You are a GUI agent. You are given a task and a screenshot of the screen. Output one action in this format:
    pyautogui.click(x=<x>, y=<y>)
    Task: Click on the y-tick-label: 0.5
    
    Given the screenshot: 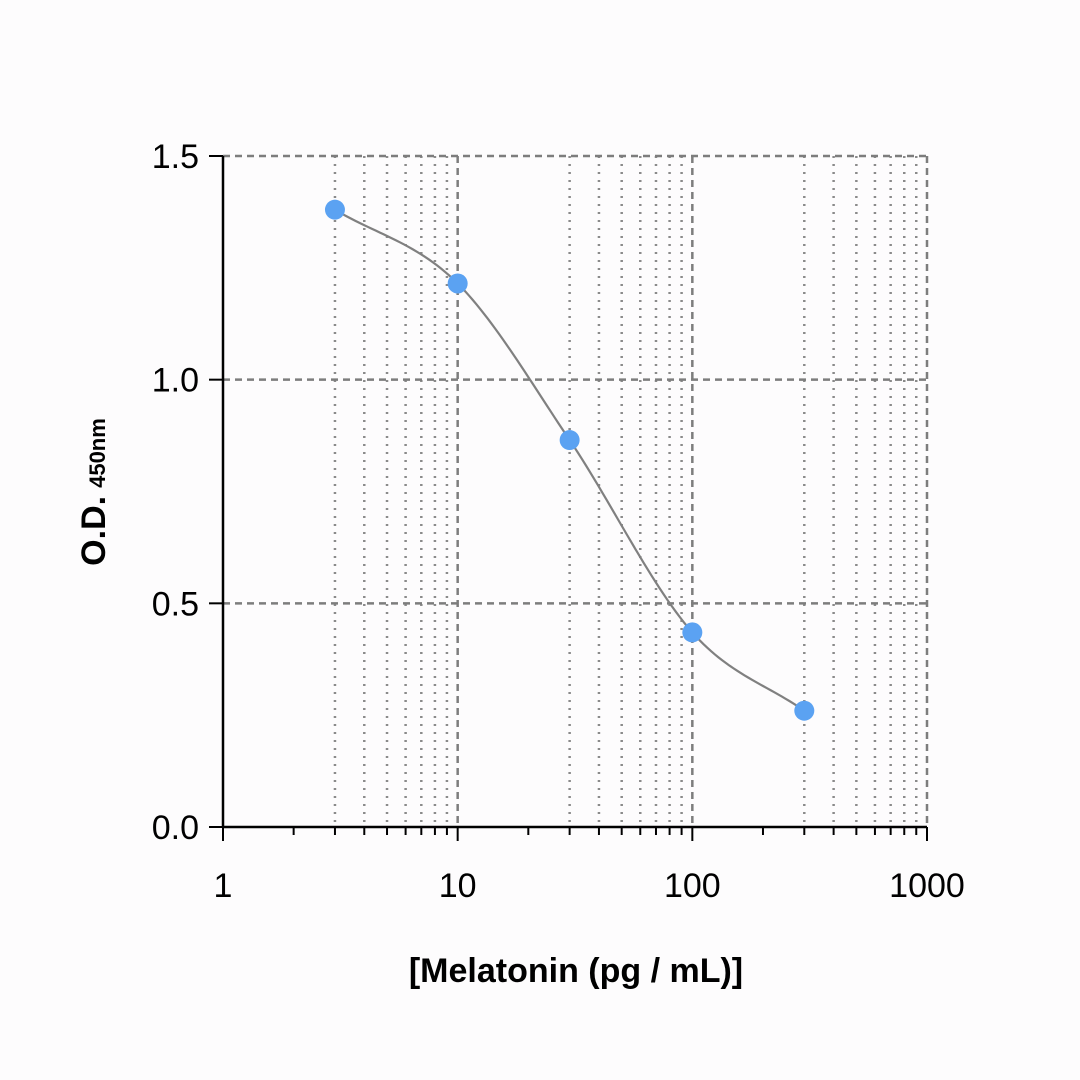 What is the action you would take?
    pyautogui.click(x=175, y=604)
    